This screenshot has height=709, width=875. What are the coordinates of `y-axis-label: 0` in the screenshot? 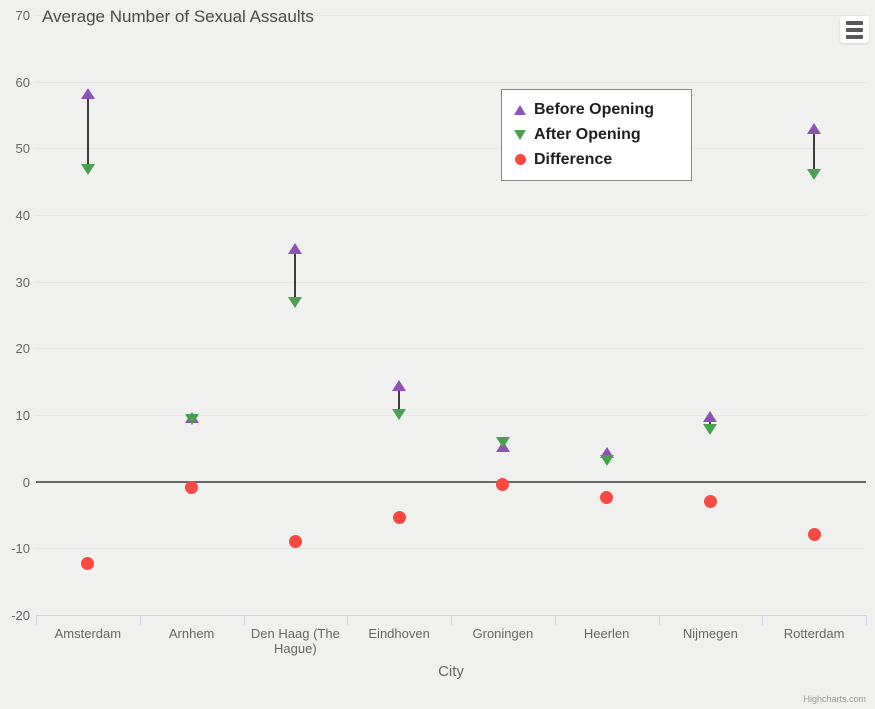 It's located at (26, 482).